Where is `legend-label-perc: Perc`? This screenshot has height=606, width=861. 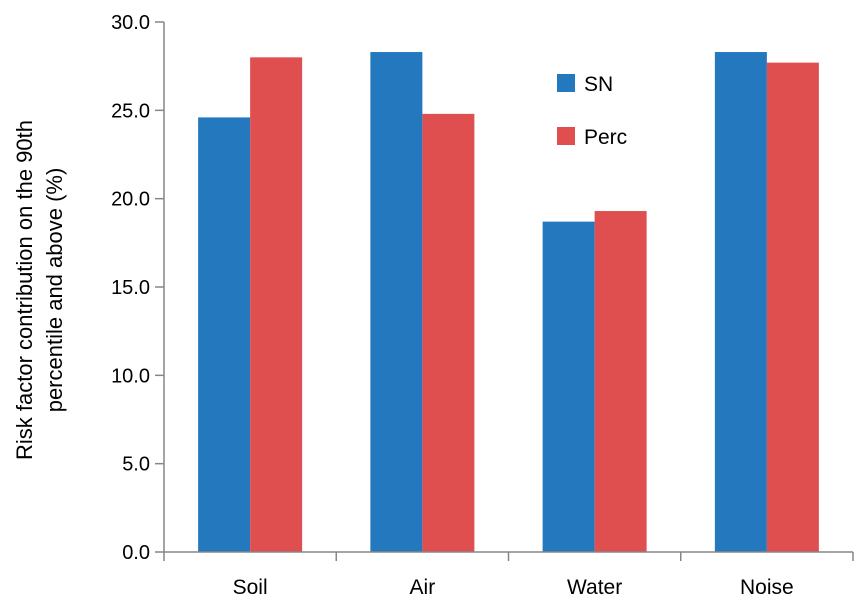
legend-label-perc: Perc is located at coordinates (605, 137).